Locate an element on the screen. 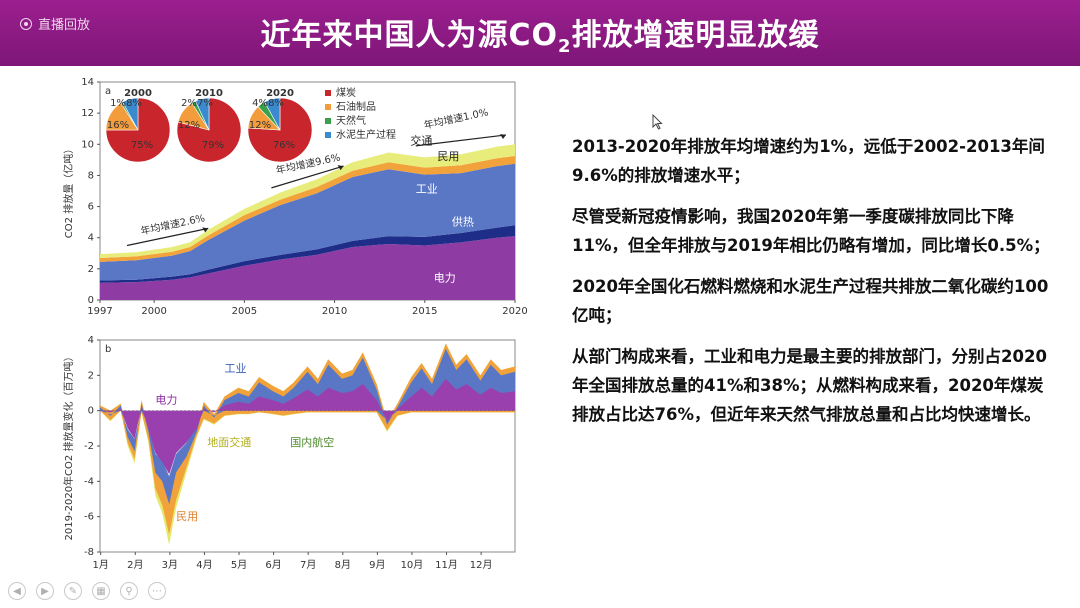 Image resolution: width=1080 pixels, height=608 pixels. x-tick-label-b: 8月 is located at coordinates (343, 565).